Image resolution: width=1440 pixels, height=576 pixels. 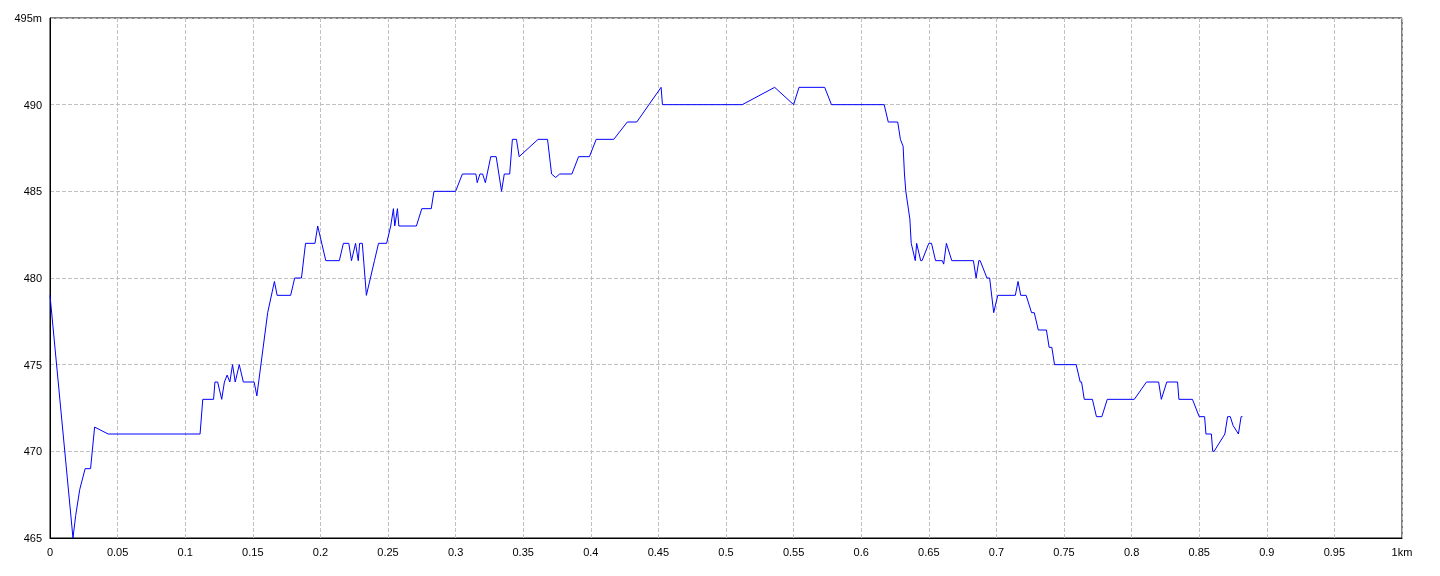 What do you see at coordinates (32, 278) in the screenshot?
I see `y-tick-label: 480` at bounding box center [32, 278].